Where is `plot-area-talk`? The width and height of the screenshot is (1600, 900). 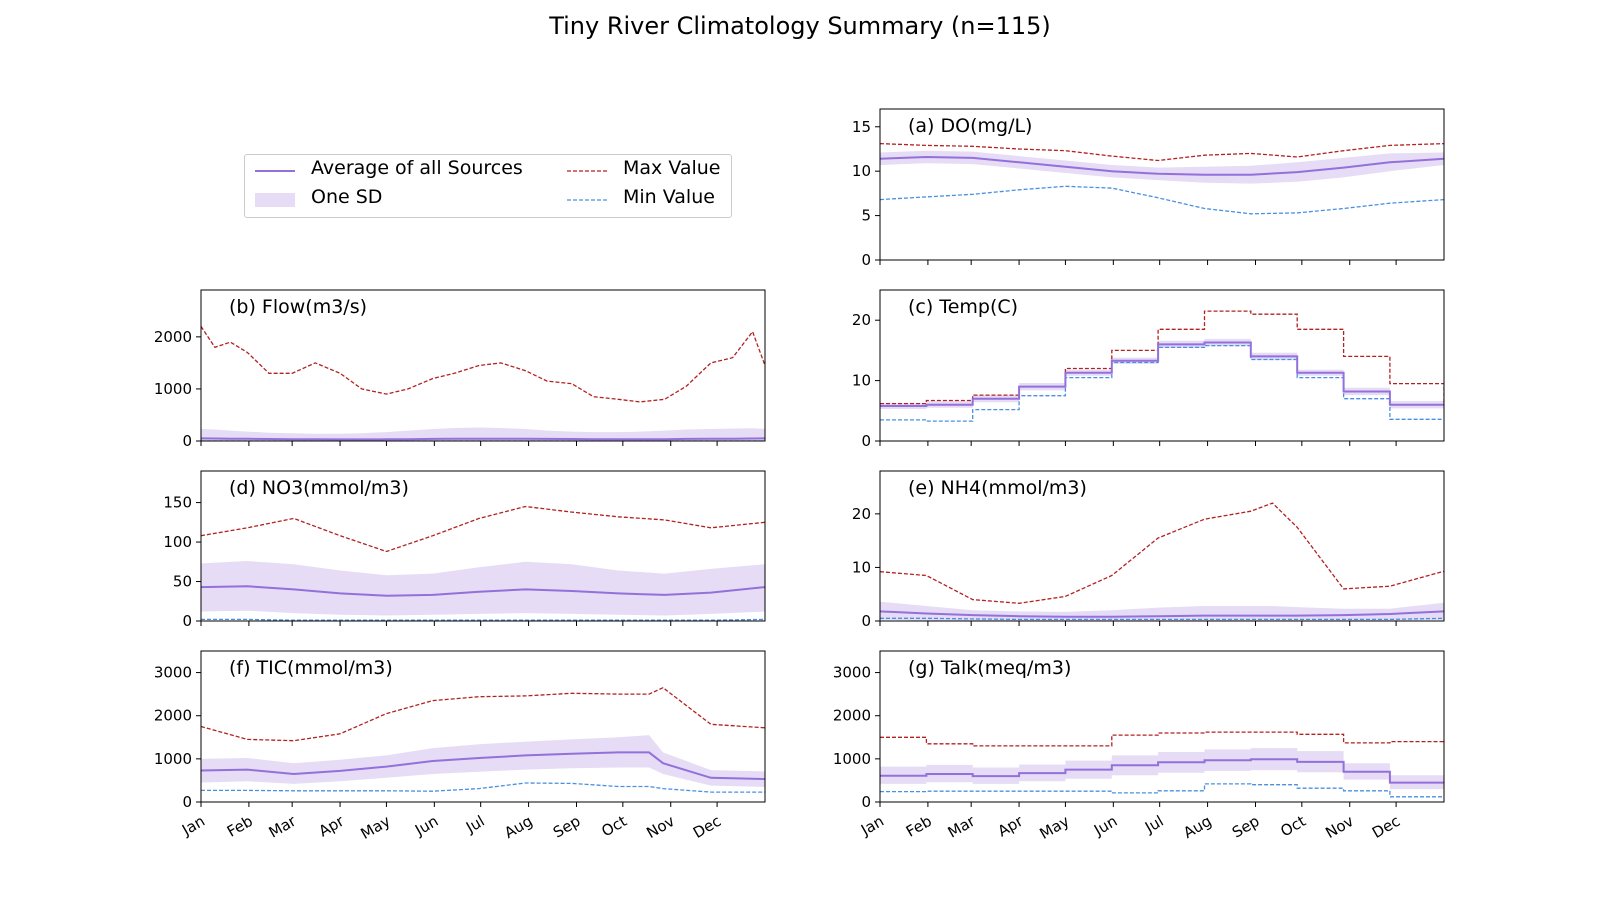 plot-area-talk is located at coordinates (1162, 764).